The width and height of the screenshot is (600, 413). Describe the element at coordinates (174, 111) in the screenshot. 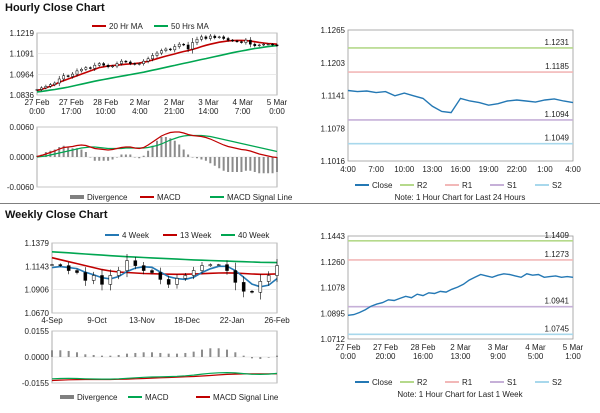

I see `hourly-candle-x-tick-label: 21:00` at that location.